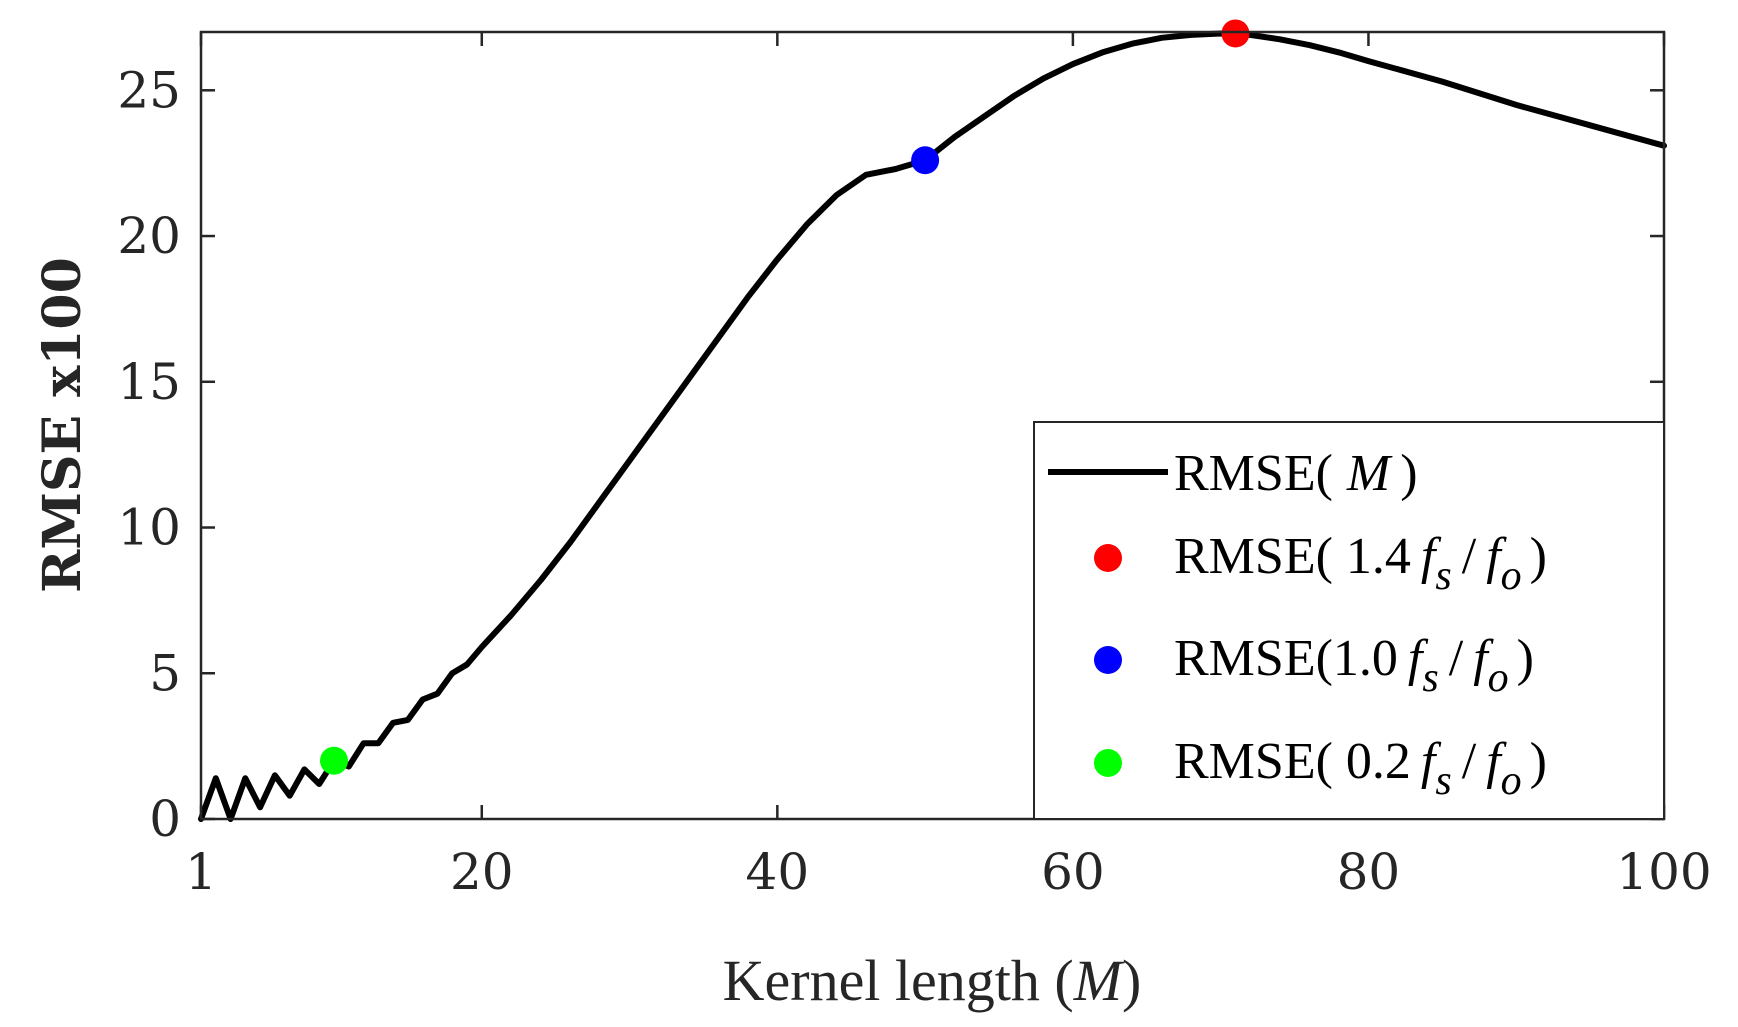 The width and height of the screenshot is (1738, 1027). I want to click on y-tick-label-0: 0, so click(165, 819).